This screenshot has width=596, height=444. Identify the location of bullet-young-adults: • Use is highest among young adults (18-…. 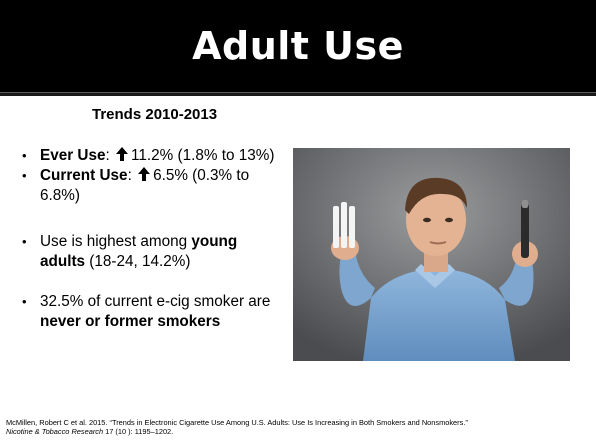
(151, 252).